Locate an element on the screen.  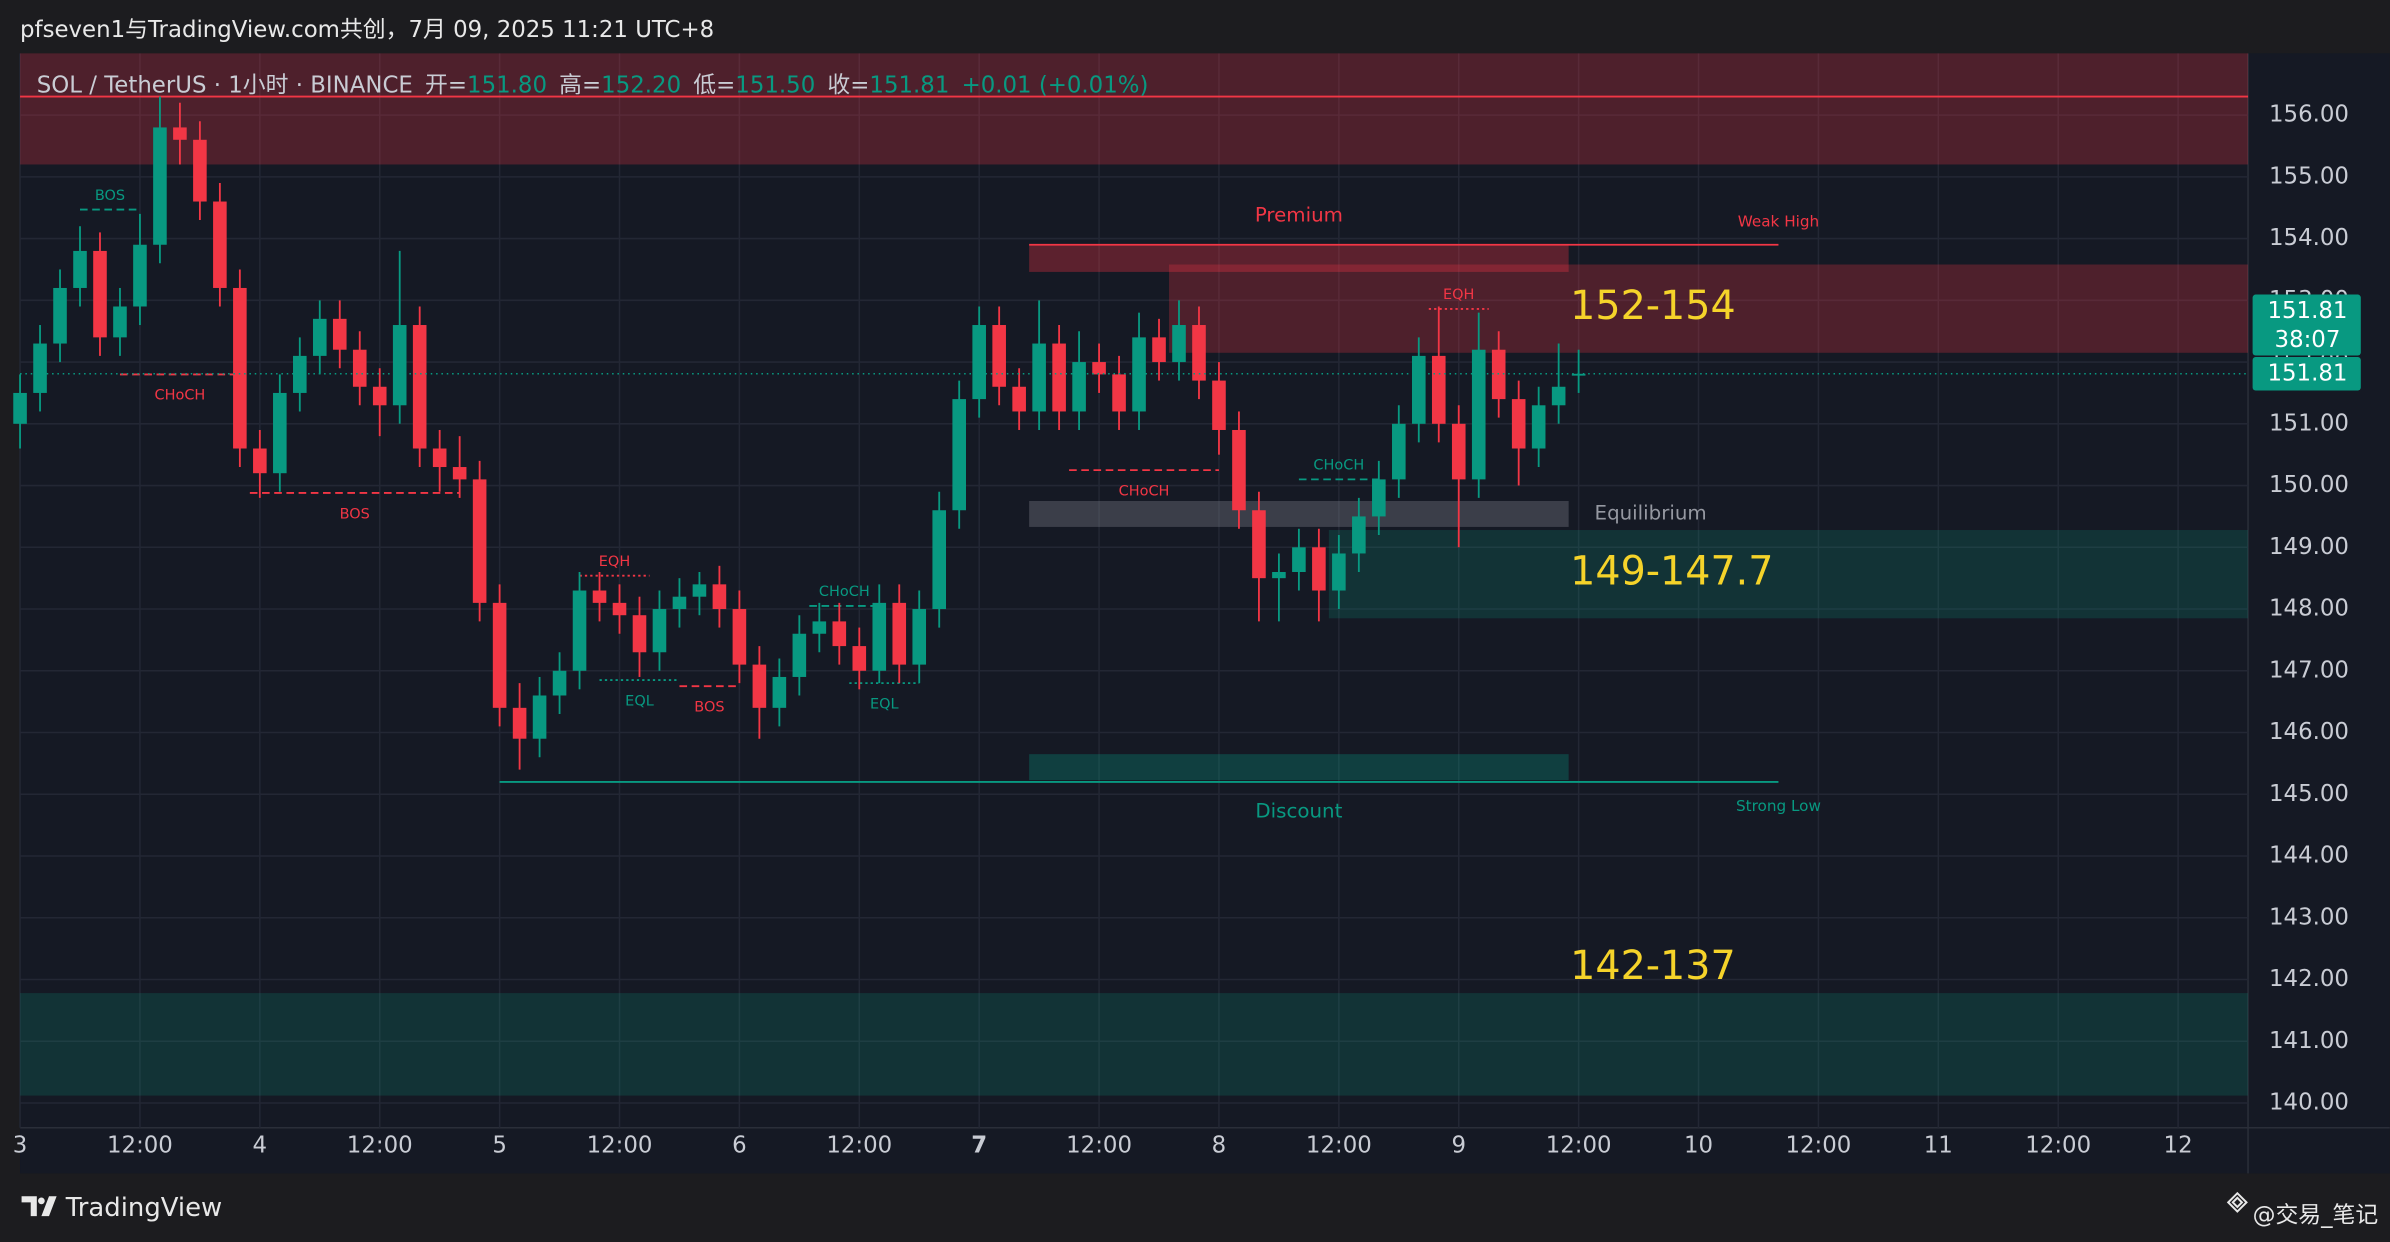
zone-label: 152-154 is located at coordinates (1653, 306).